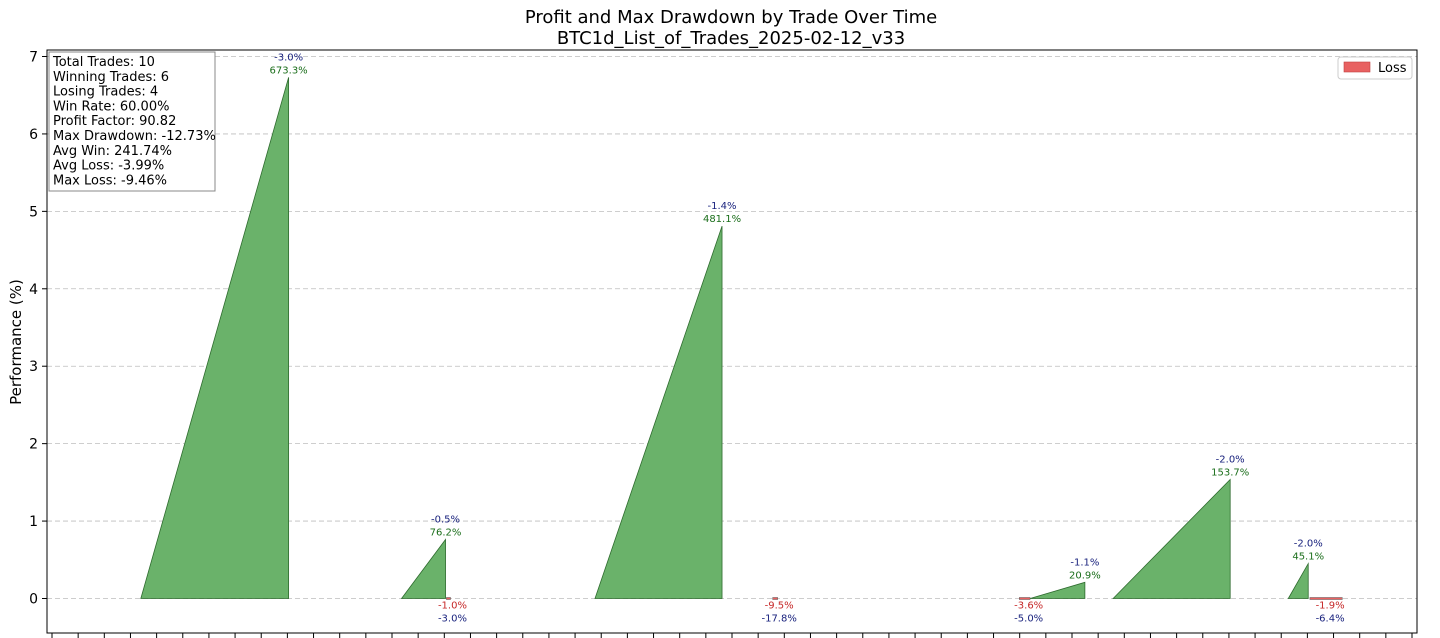 The image size is (1440, 638). Describe the element at coordinates (134, 136) in the screenshot. I see `stats-line: Max Drawdown: -12.73%` at that location.